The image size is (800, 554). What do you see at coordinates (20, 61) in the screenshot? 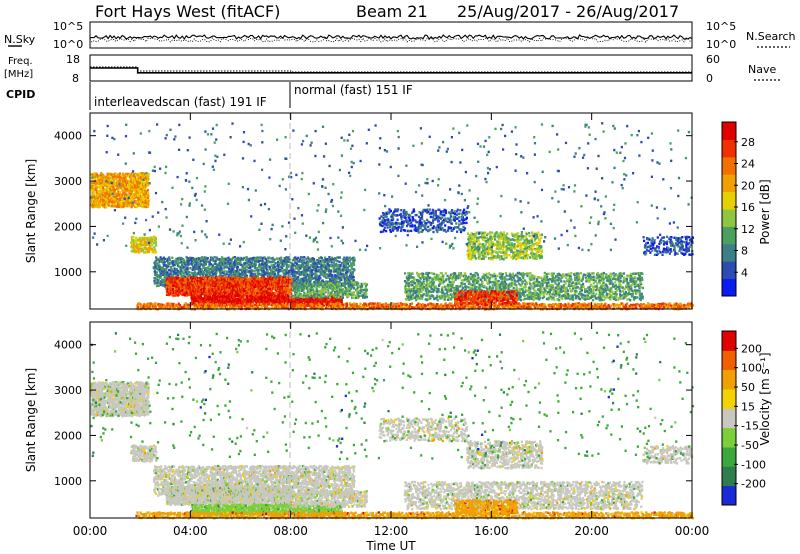
I see `freq-left-label: Freq.` at bounding box center [20, 61].